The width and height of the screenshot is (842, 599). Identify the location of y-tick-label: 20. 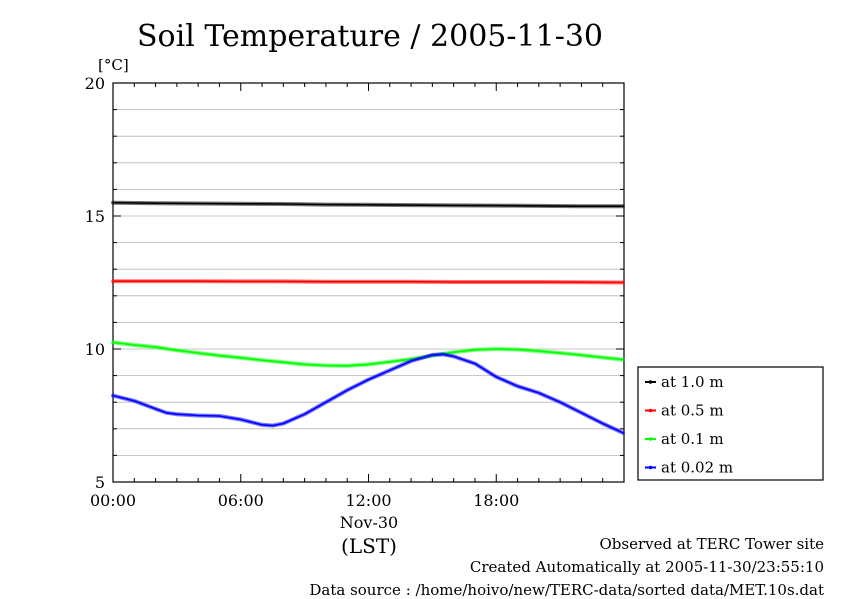
(95, 83).